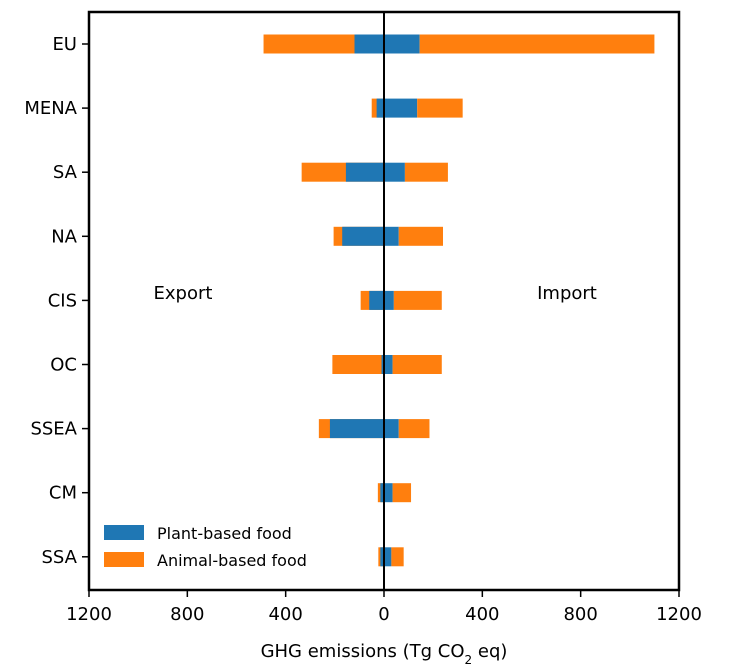  I want to click on y-axis: EU MENA SA NA CIS OC SSEA CM SSA, so click(56, 301).